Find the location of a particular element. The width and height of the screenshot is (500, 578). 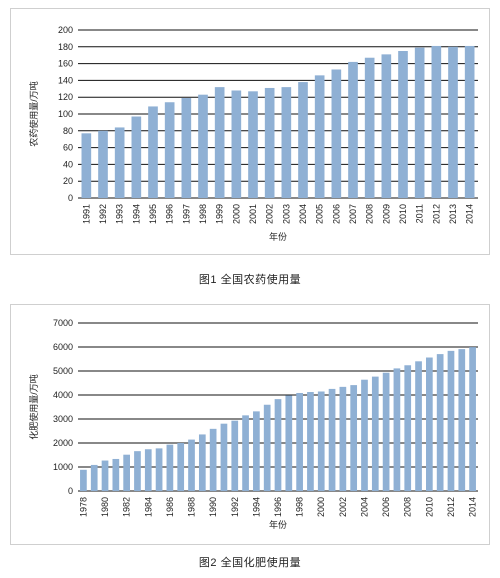

y-tick-label: 2000 is located at coordinates (63, 443).